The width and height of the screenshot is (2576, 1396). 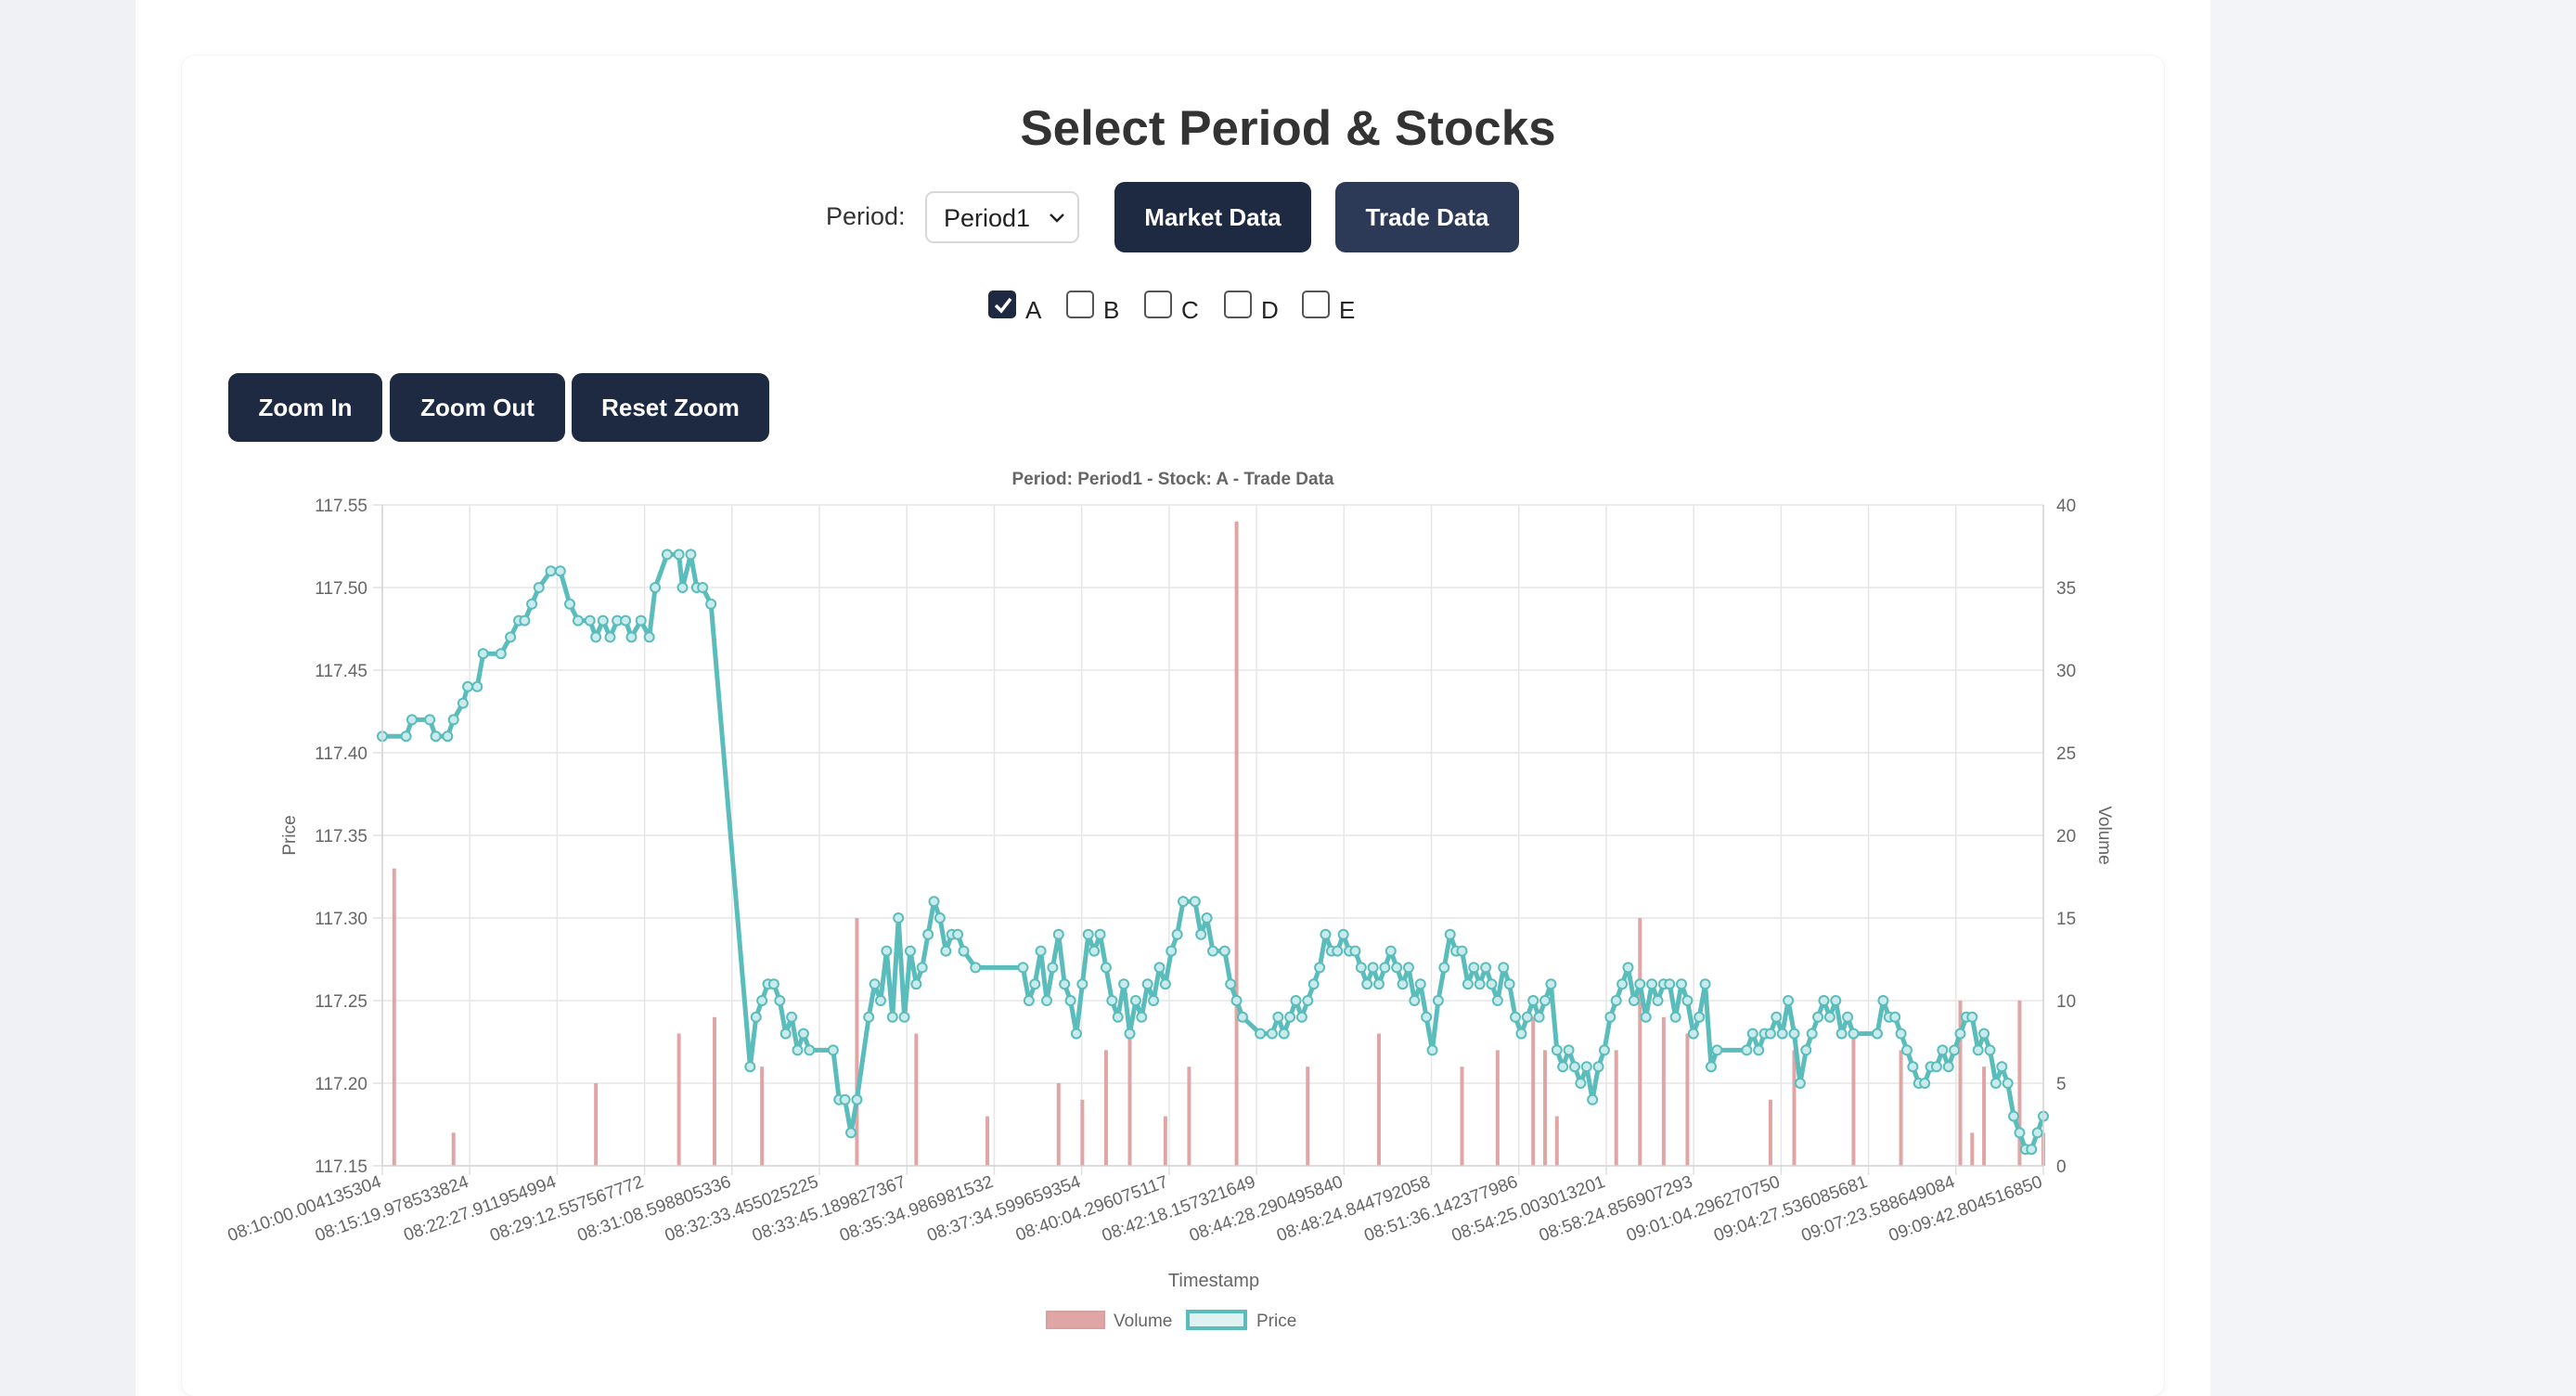 I want to click on x-tick-label: 09:04:27.536085681, so click(x=1790, y=1209).